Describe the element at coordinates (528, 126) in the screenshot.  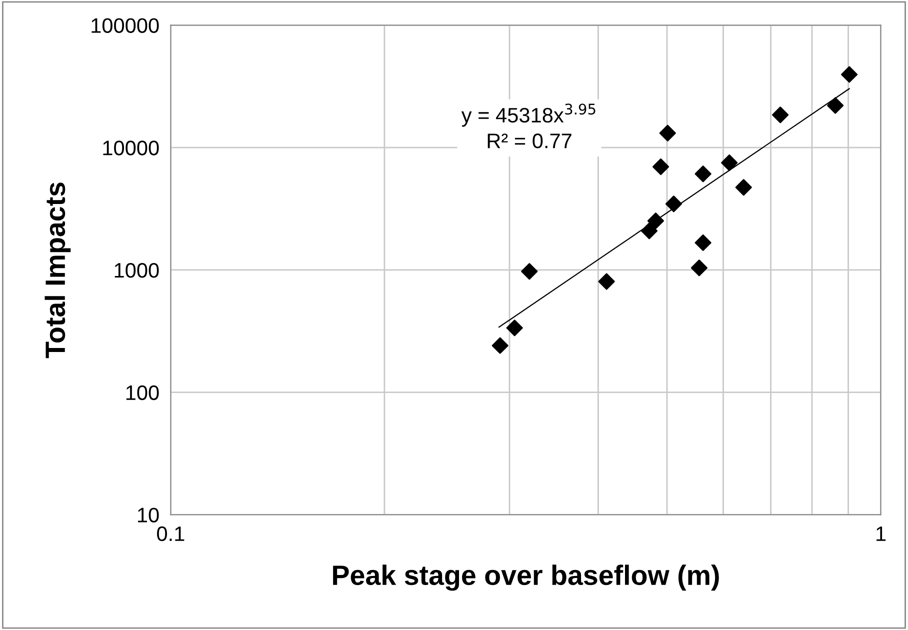
I see `text: y = 45318x$^{3.95}$ R² = 0.77` at that location.